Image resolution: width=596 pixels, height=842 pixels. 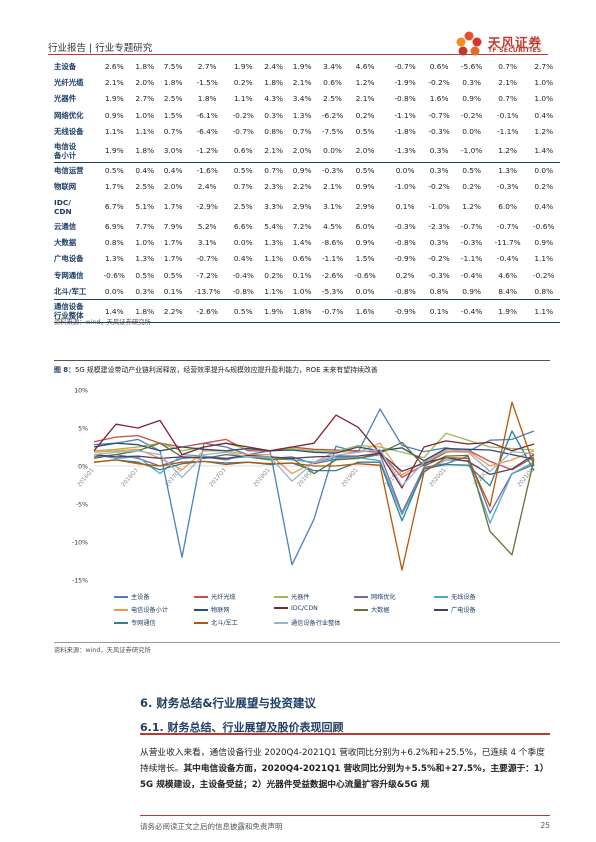 I want to click on table-cell: -13.7%, so click(x=207, y=292).